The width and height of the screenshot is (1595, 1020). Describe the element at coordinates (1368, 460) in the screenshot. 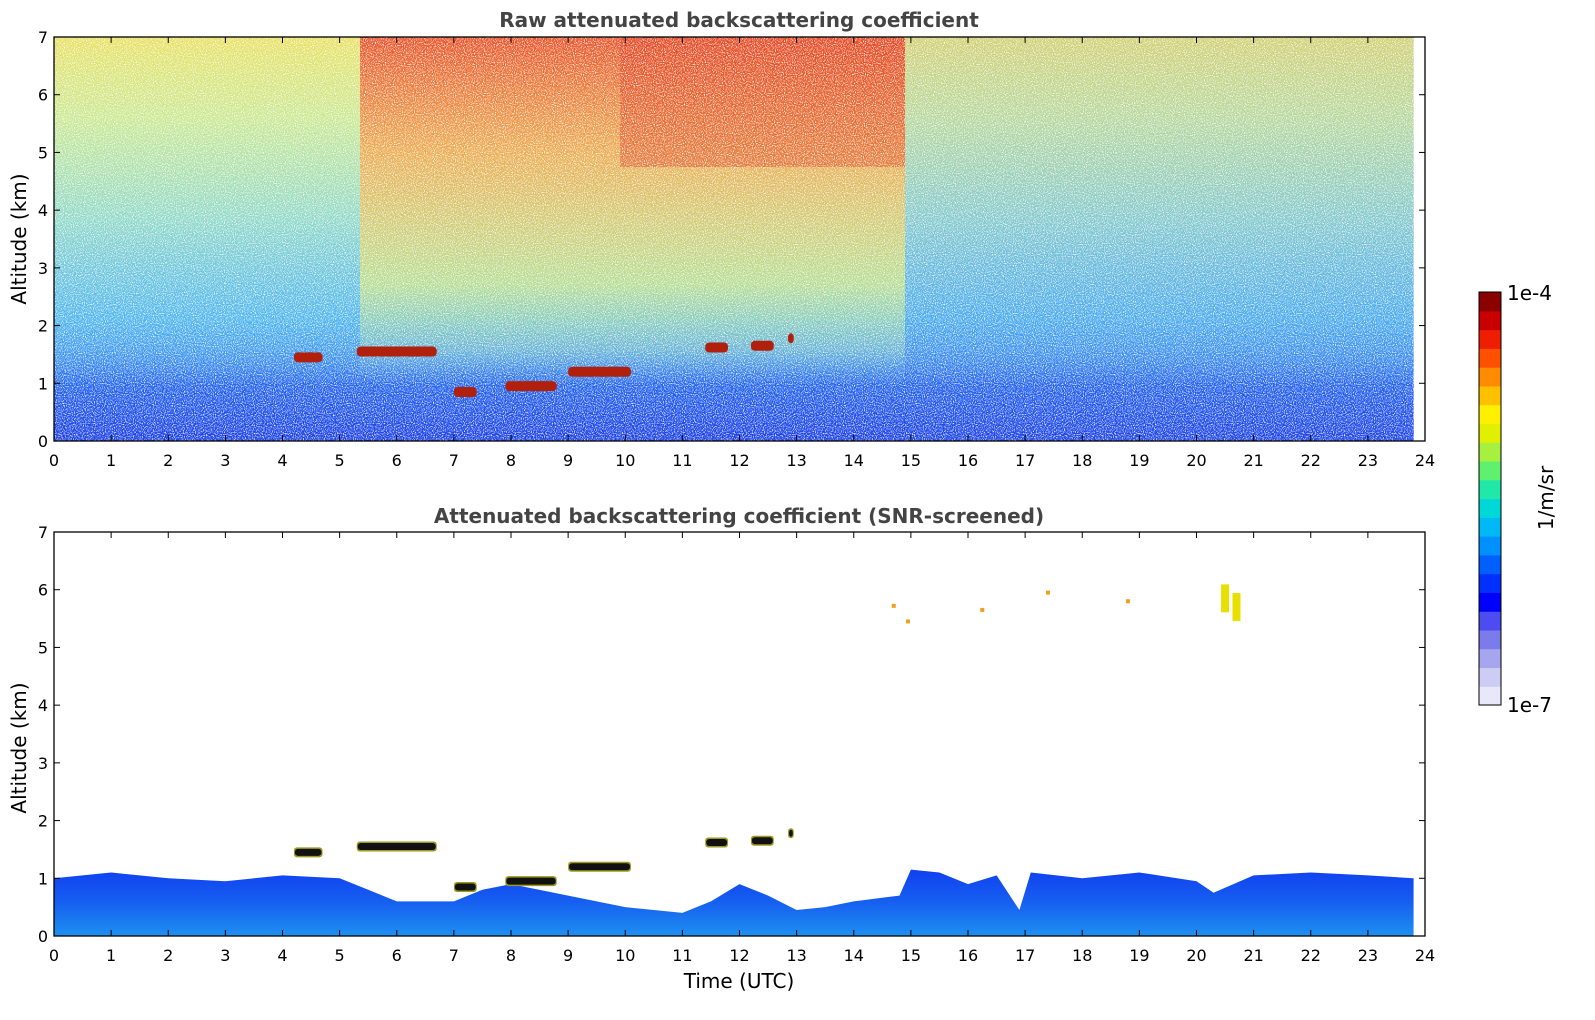

I see `x-tick-label: 23` at that location.